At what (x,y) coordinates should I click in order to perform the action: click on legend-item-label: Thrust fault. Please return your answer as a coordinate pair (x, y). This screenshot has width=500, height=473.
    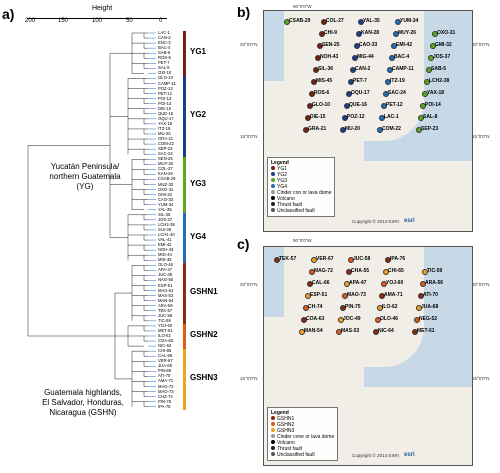
    Looking at the image, I should click on (290, 205).